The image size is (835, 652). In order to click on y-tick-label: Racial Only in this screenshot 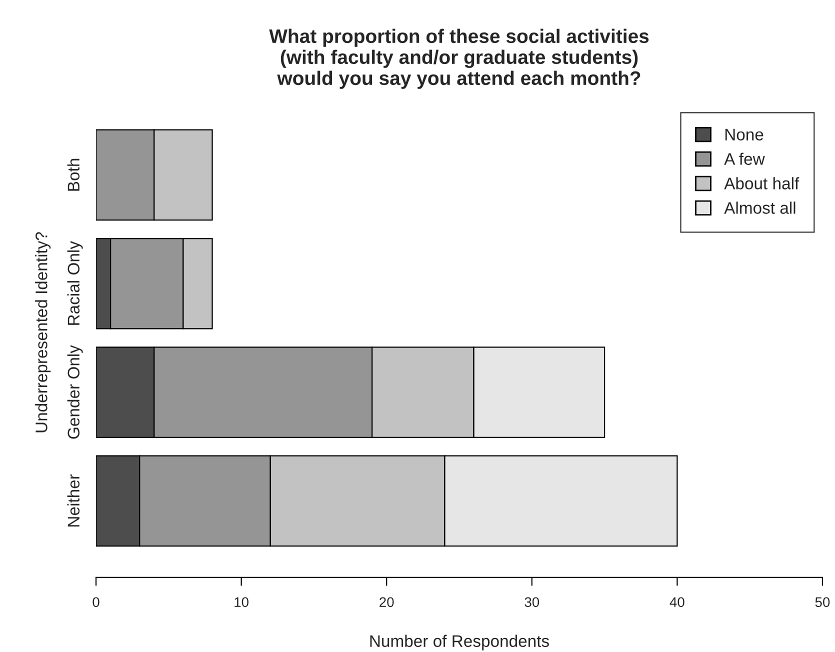, I will do `click(75, 283)`.